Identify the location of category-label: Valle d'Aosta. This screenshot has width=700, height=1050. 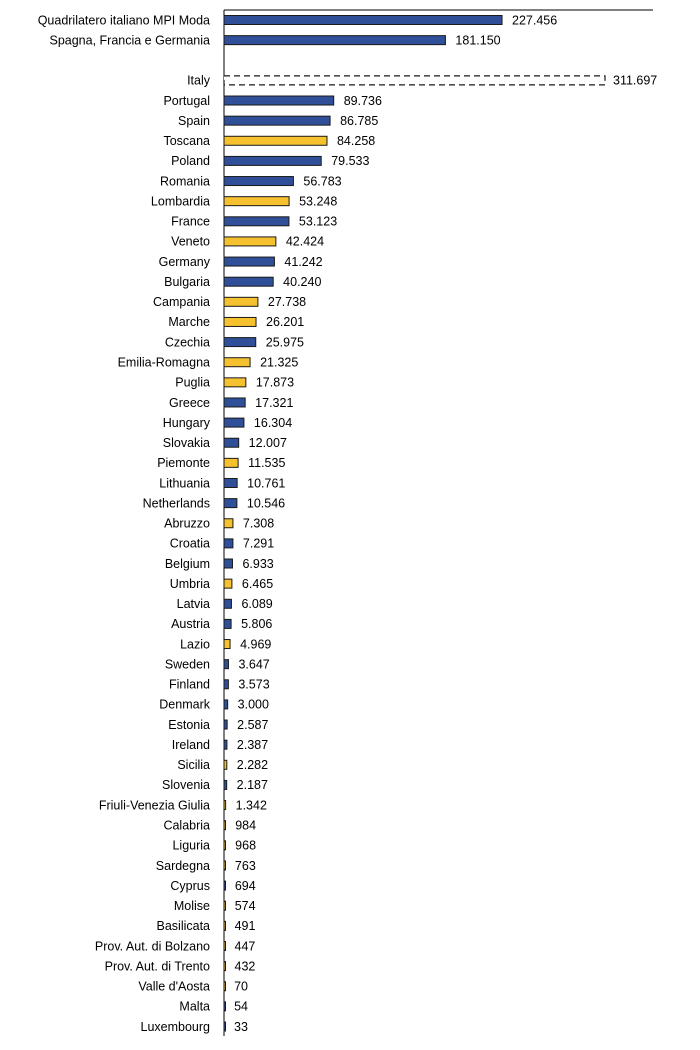
(174, 987).